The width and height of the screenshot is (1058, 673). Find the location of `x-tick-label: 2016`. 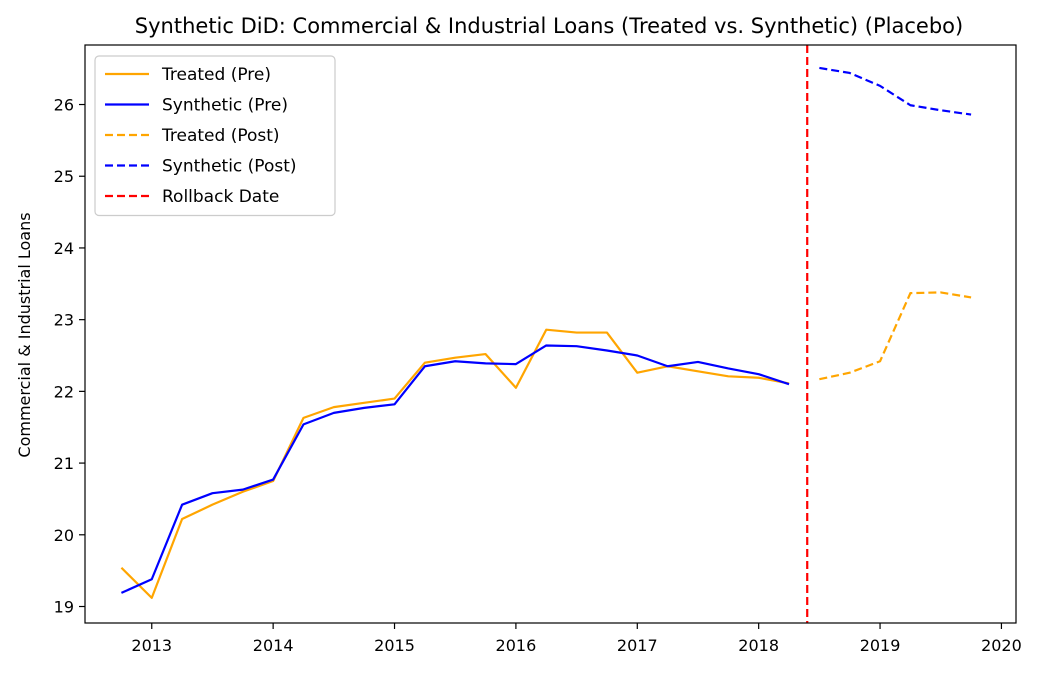

x-tick-label: 2016 is located at coordinates (516, 645).